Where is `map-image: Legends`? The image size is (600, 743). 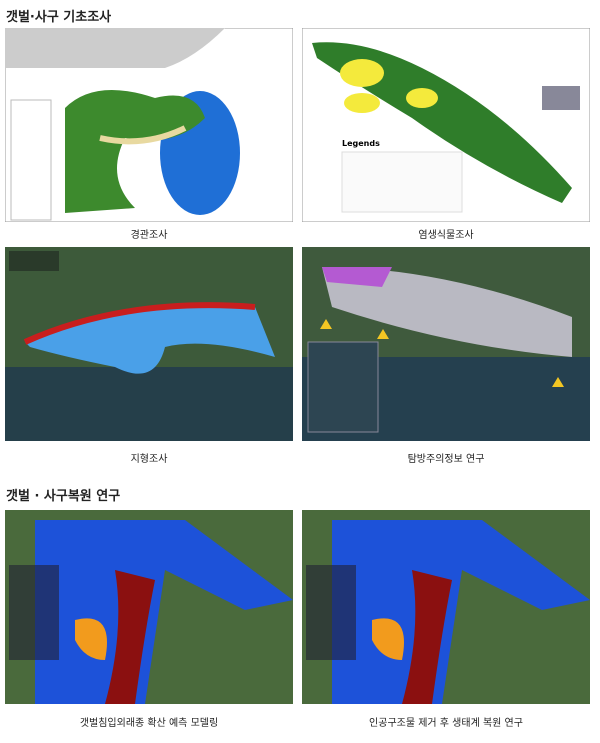 map-image: Legends is located at coordinates (446, 125).